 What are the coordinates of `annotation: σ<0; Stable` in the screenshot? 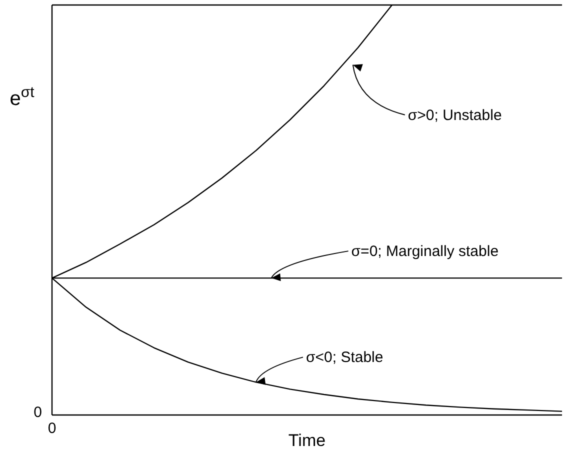 It's located at (345, 357).